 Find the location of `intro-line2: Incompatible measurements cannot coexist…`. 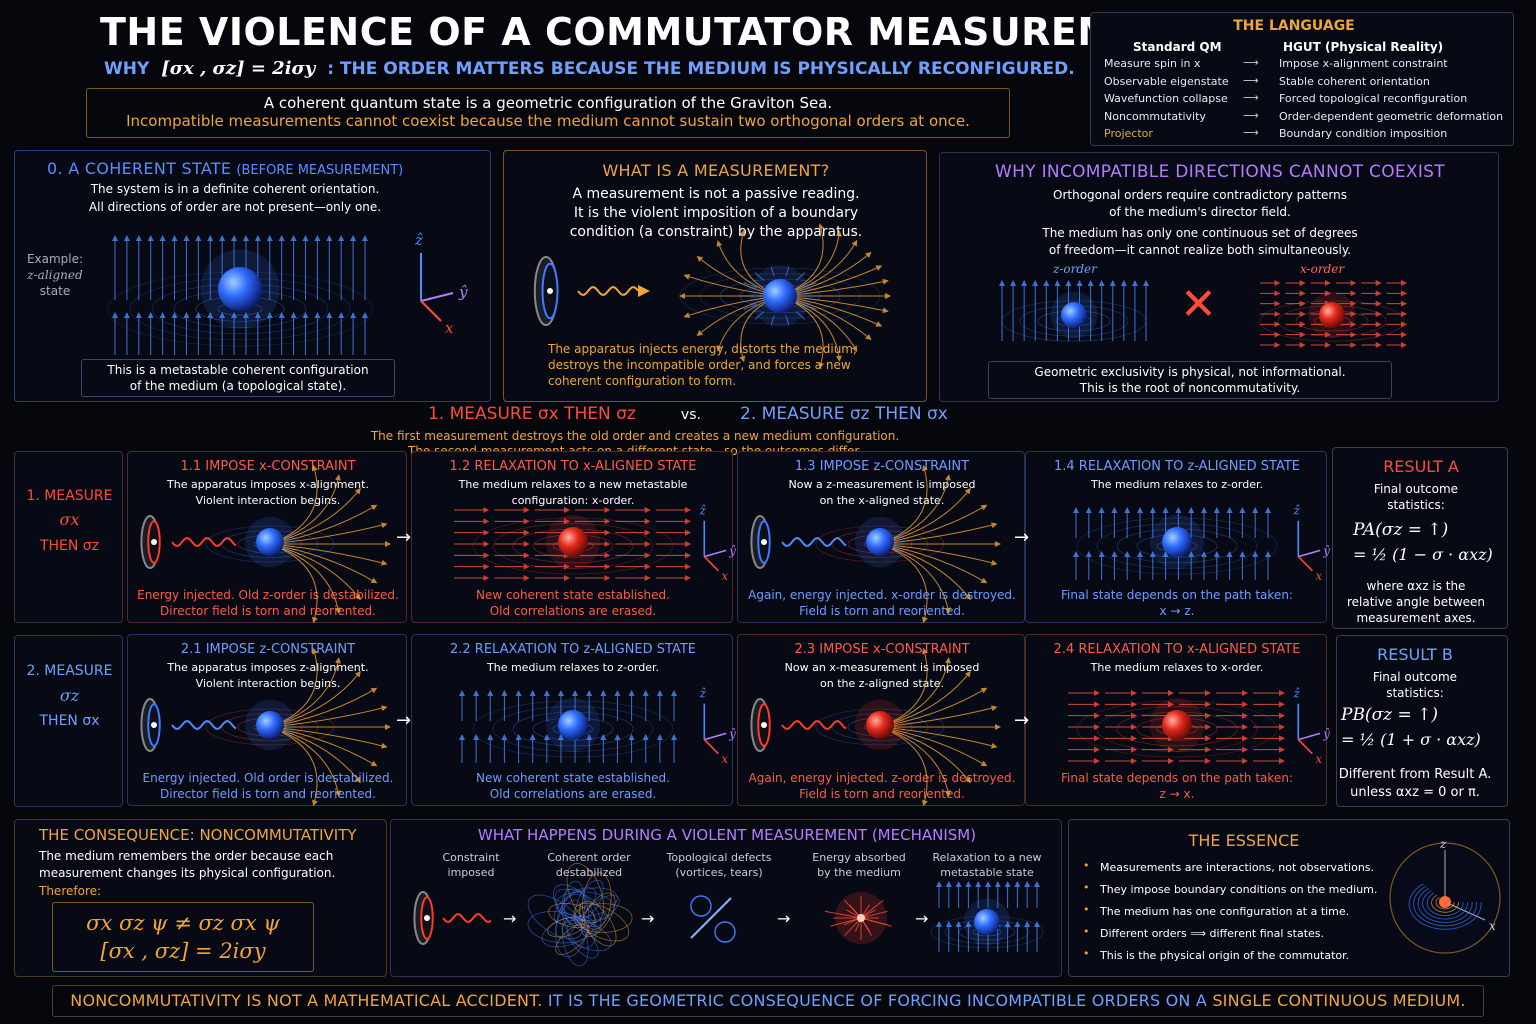

intro-line2: Incompatible measurements cannot coexist… is located at coordinates (548, 121).